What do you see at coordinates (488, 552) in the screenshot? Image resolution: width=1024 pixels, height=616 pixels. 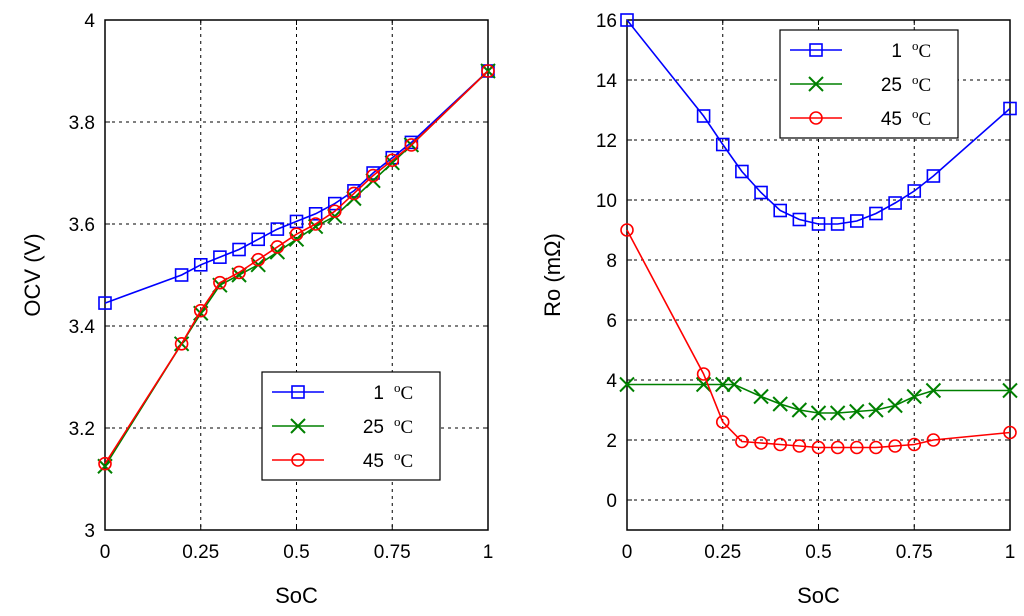 I see `ocv-xtick-label: 1` at bounding box center [488, 552].